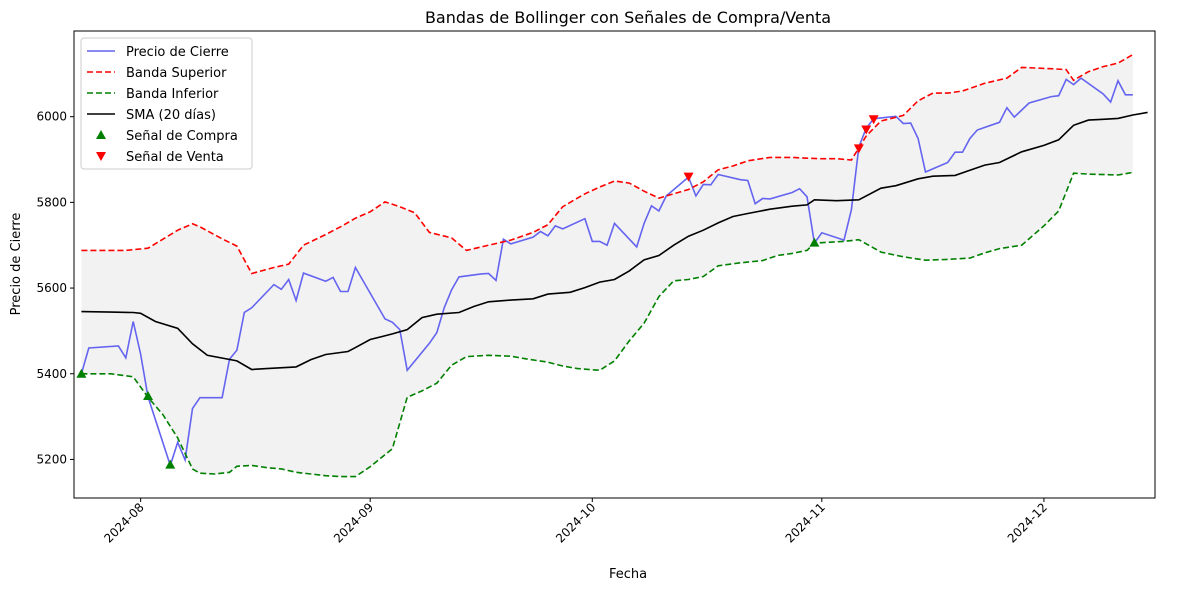 This screenshot has width=1189, height=590. I want to click on x-axis-label: Fecha, so click(628, 574).